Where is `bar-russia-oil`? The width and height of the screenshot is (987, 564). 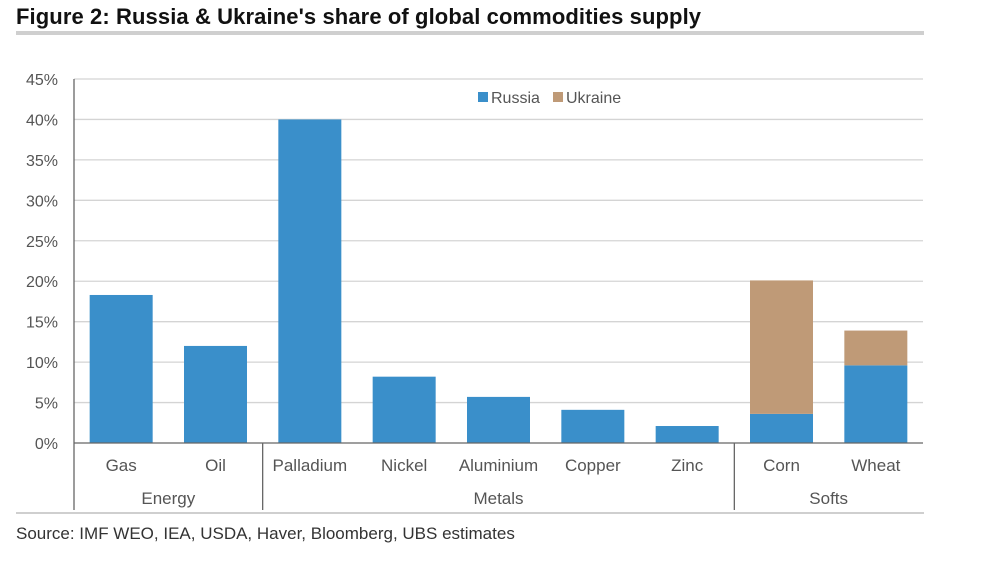 bar-russia-oil is located at coordinates (215, 394).